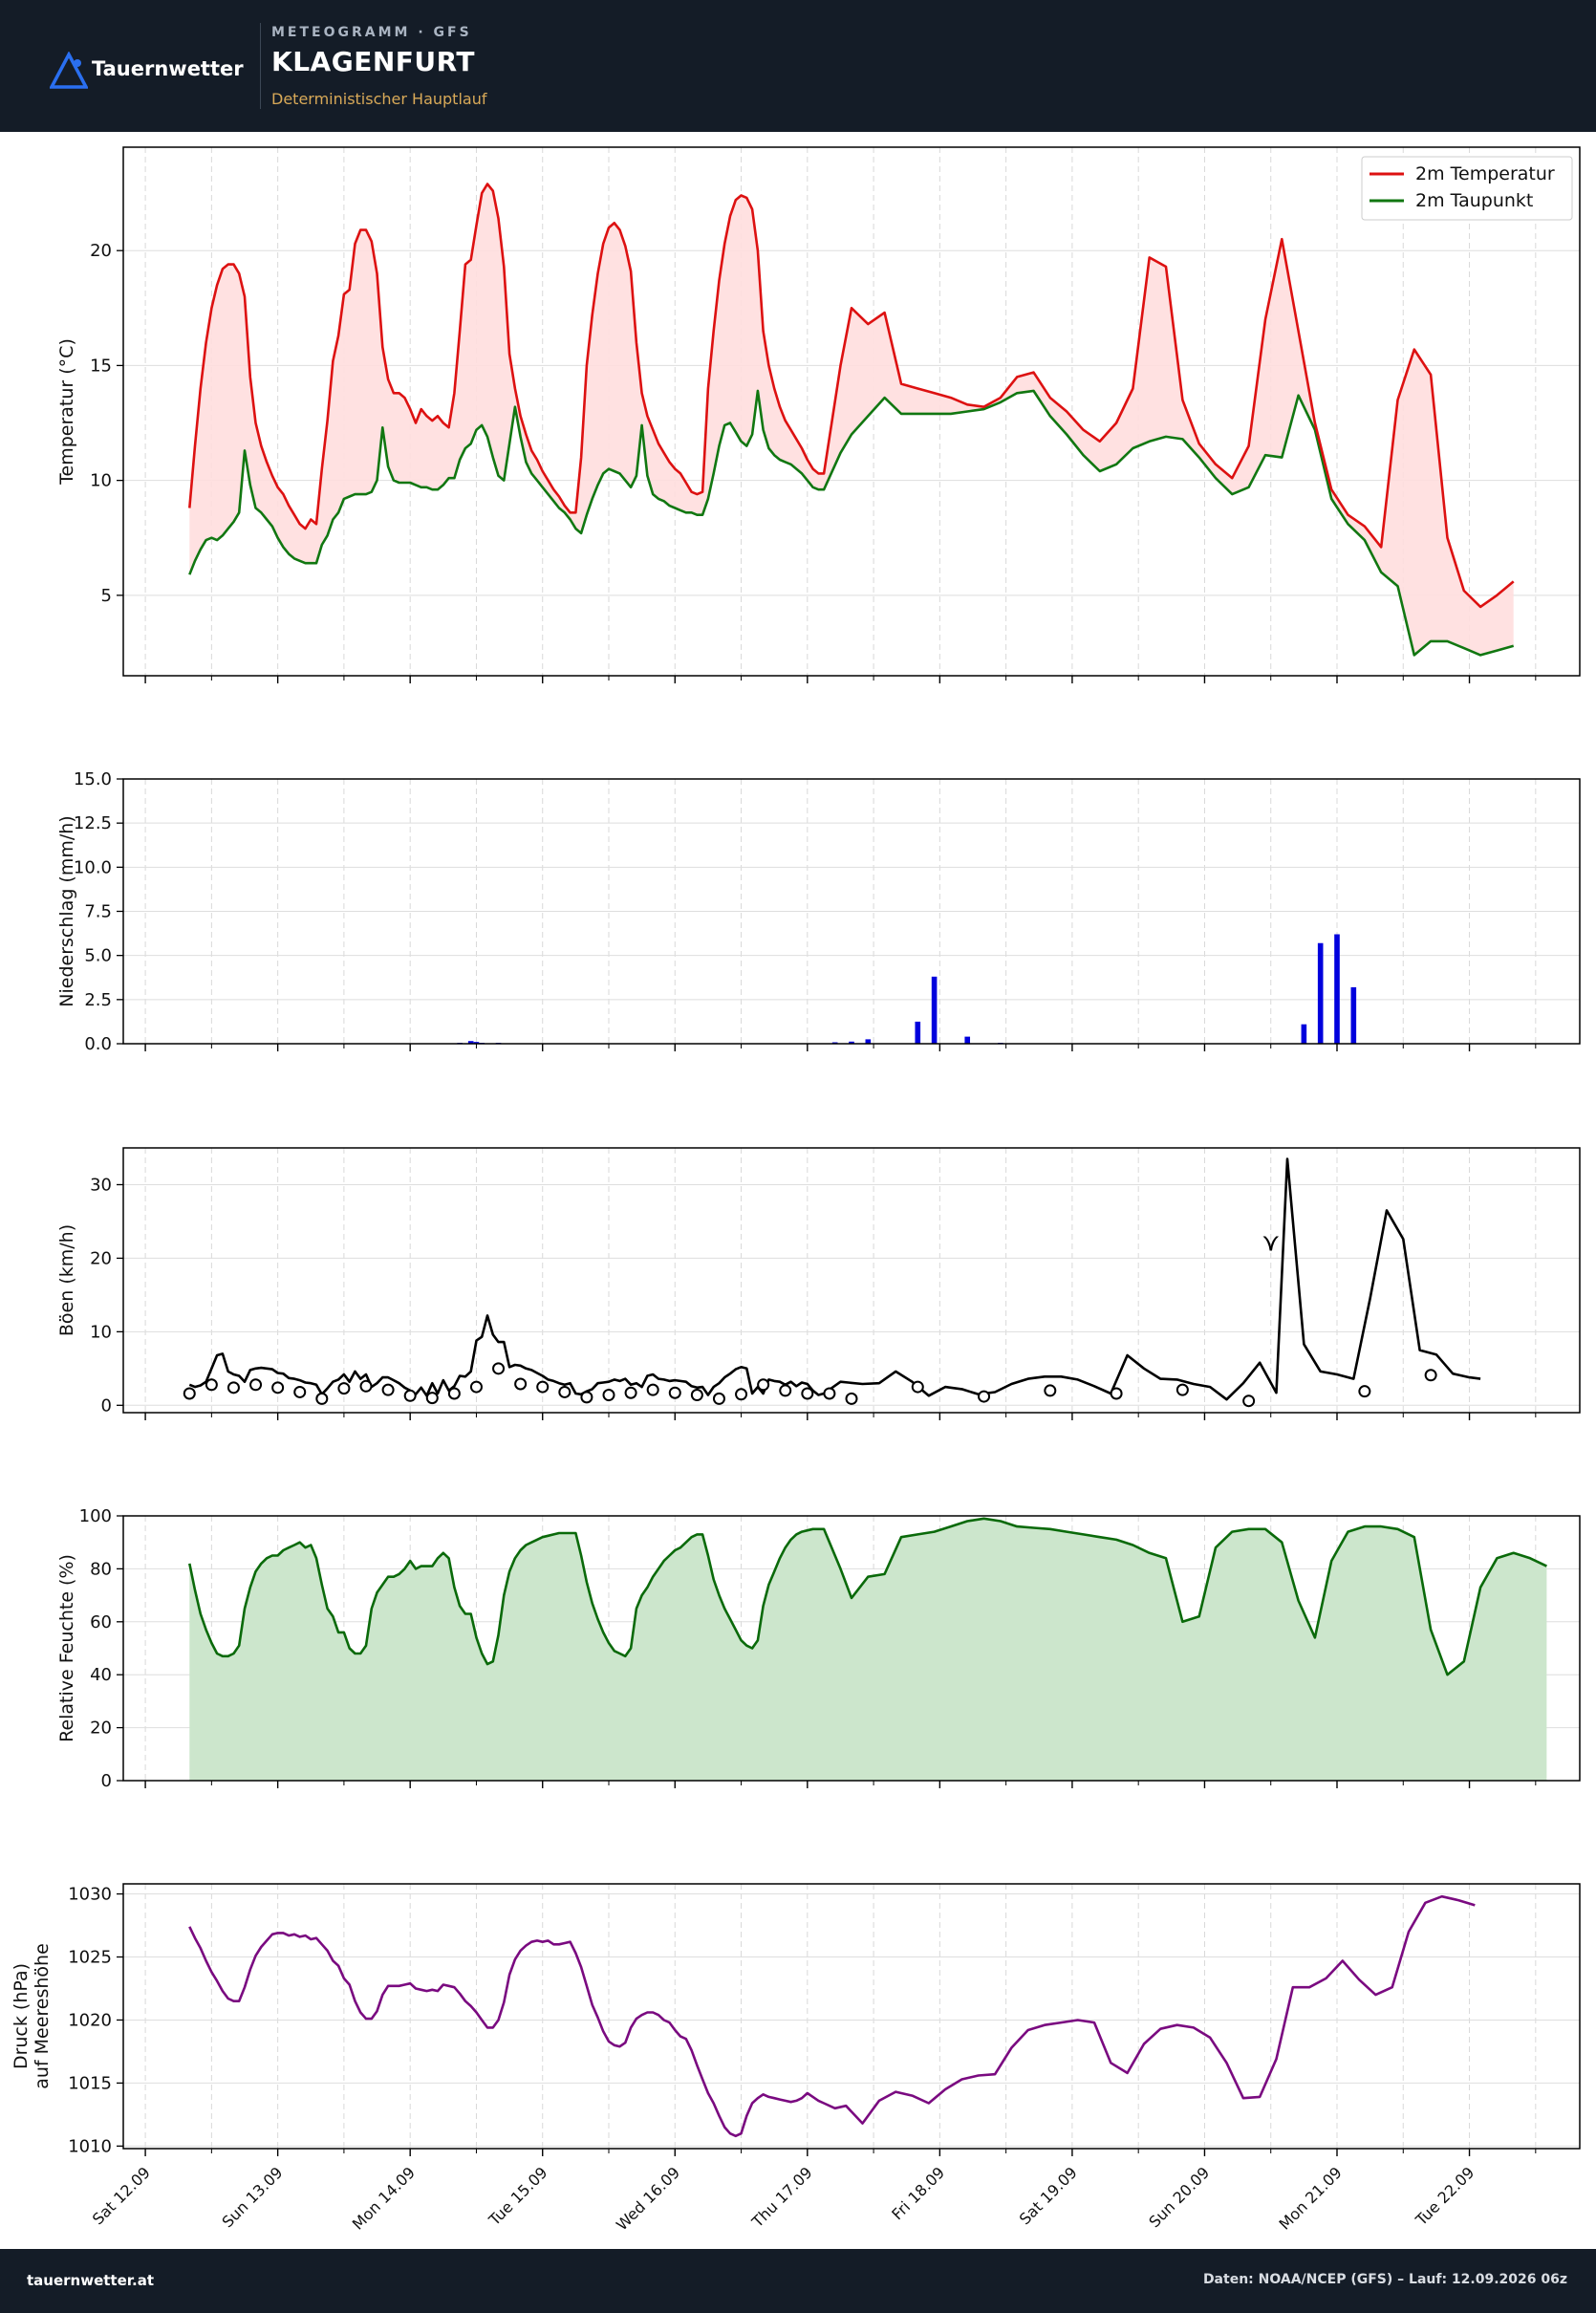 The width and height of the screenshot is (1596, 2313). Describe the element at coordinates (93, 779) in the screenshot. I see `y-tick-label: 15.0` at that location.